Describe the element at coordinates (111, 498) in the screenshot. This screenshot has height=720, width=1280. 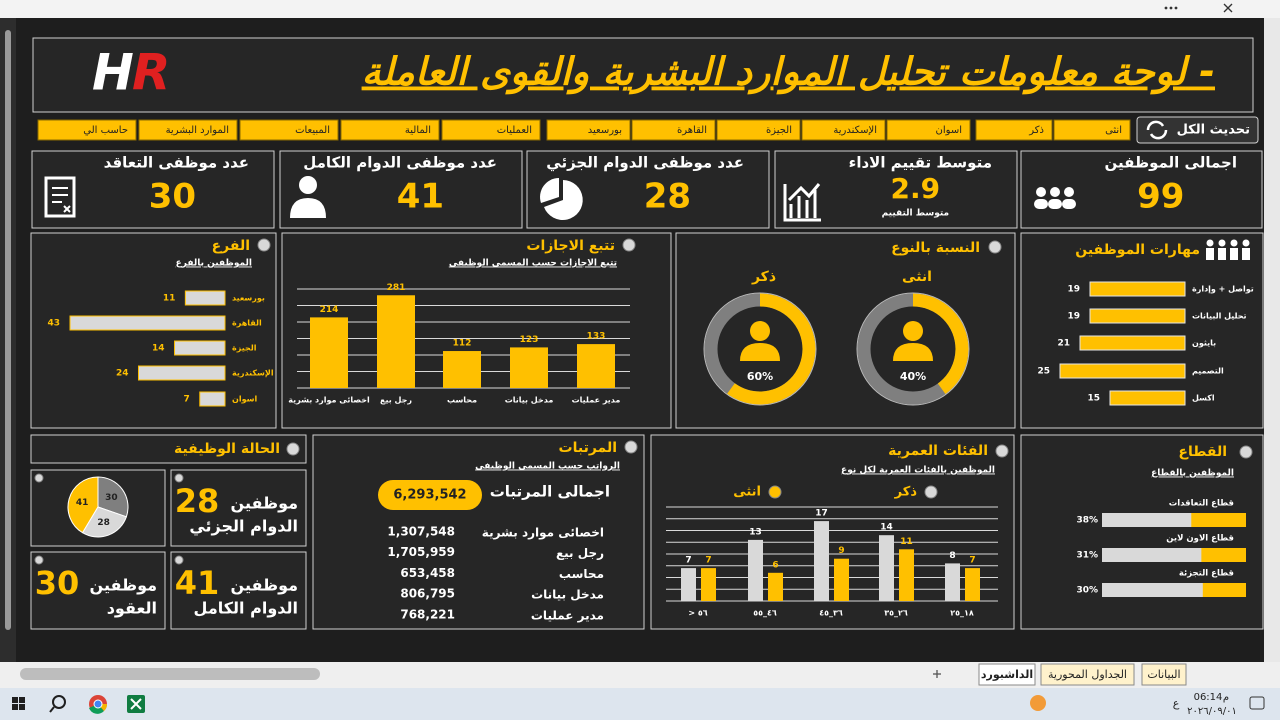
I see `value-label: 30` at that location.